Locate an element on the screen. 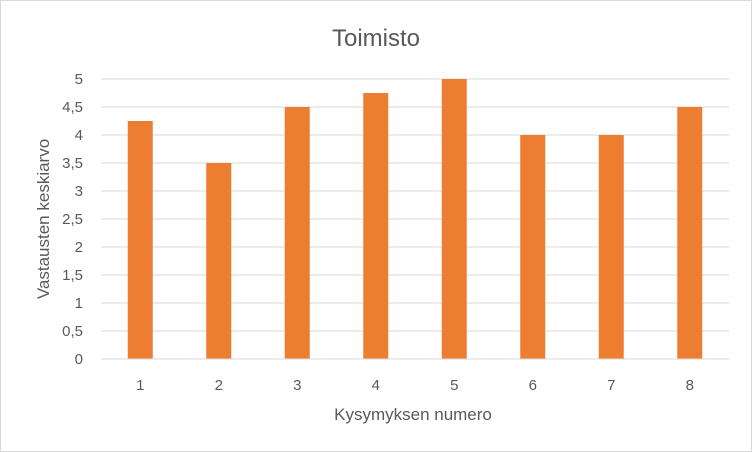 Image resolution: width=752 pixels, height=452 pixels. x-tick-label: 4 is located at coordinates (376, 385).